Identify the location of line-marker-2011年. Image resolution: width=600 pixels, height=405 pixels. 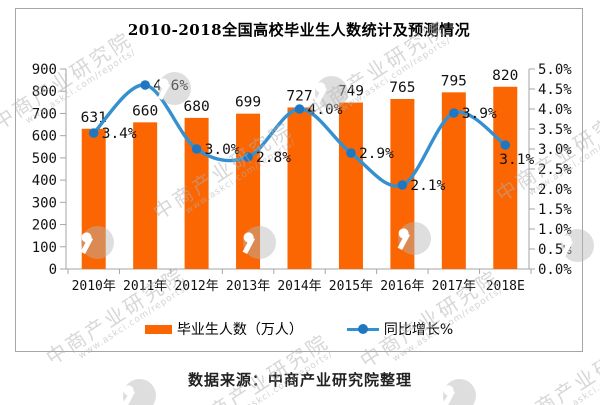
(145, 85).